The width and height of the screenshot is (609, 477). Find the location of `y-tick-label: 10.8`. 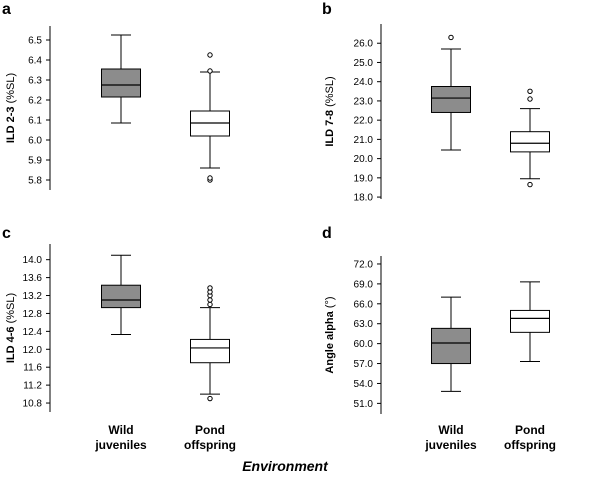

y-tick-label: 10.8 is located at coordinates (33, 404).